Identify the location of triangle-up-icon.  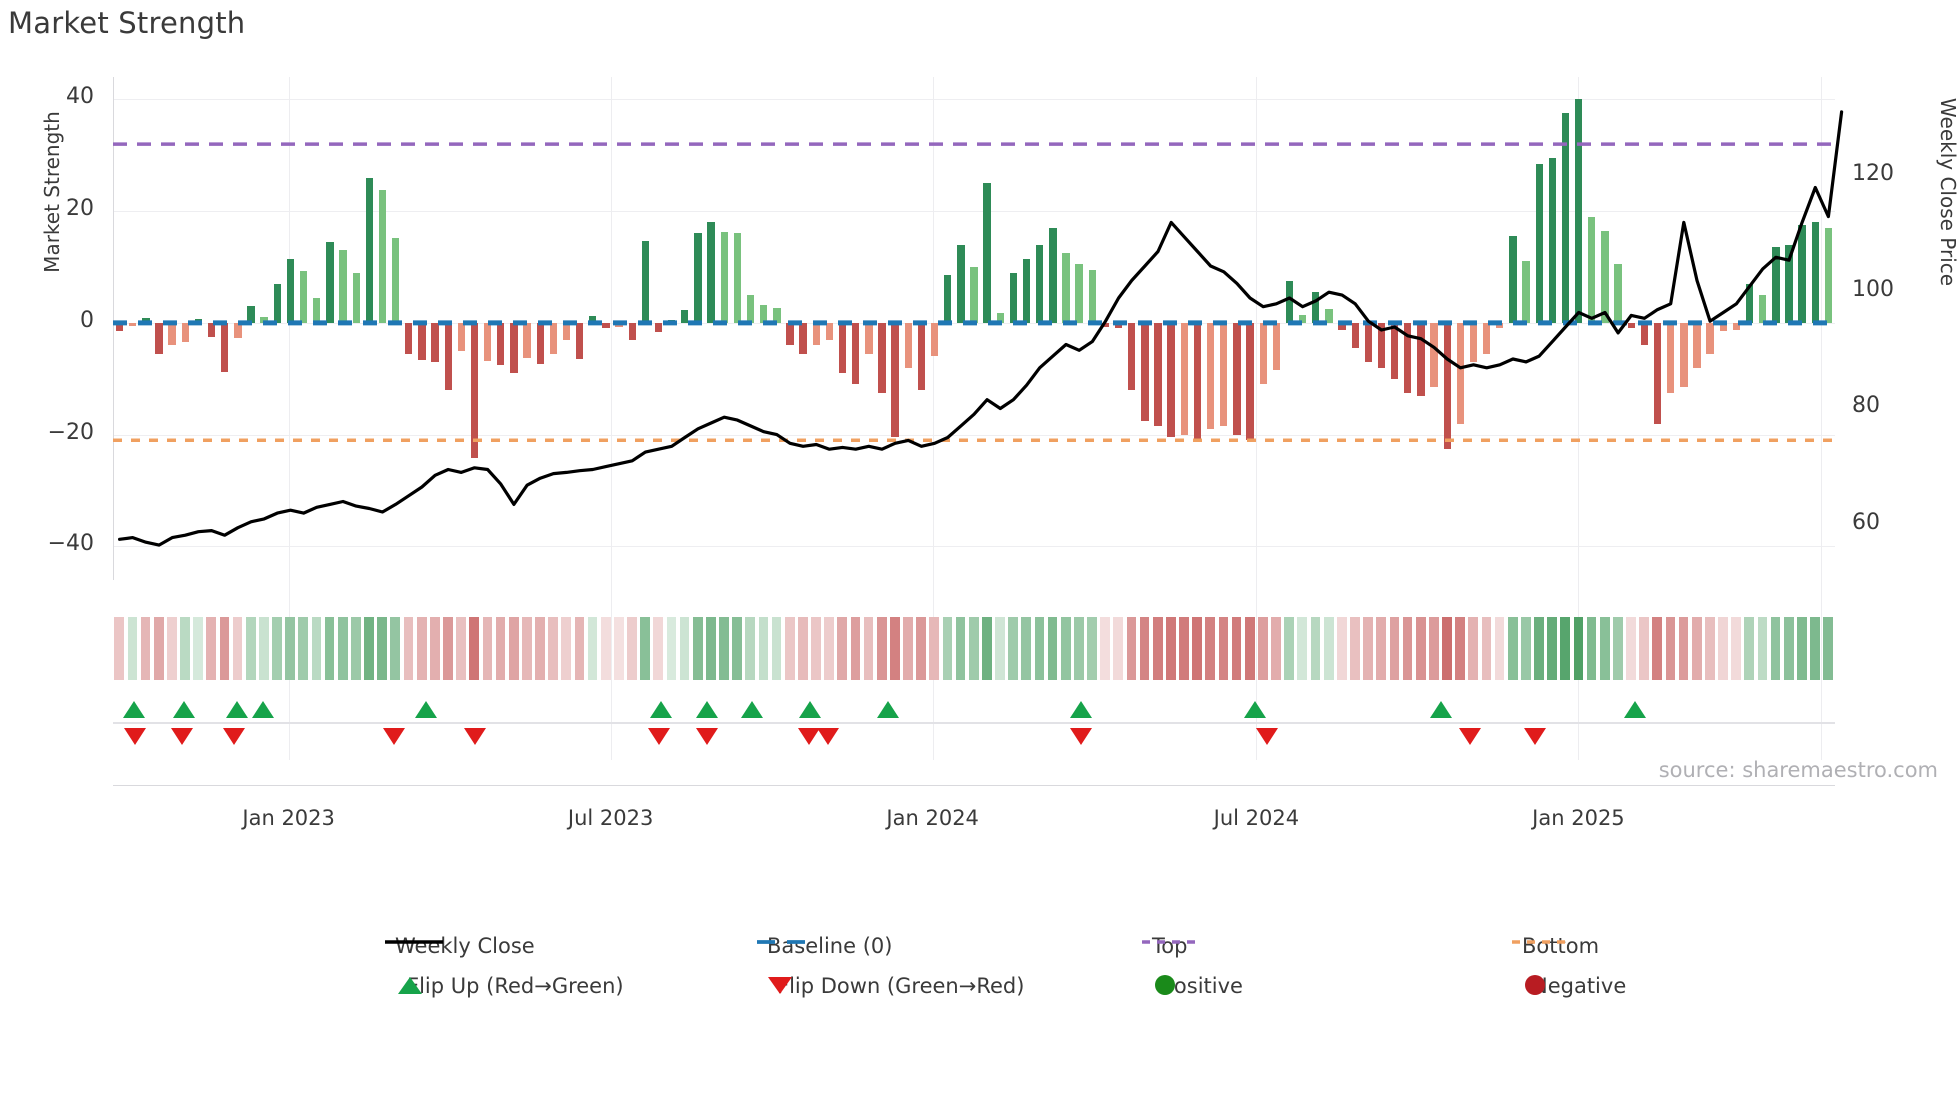
(410, 985).